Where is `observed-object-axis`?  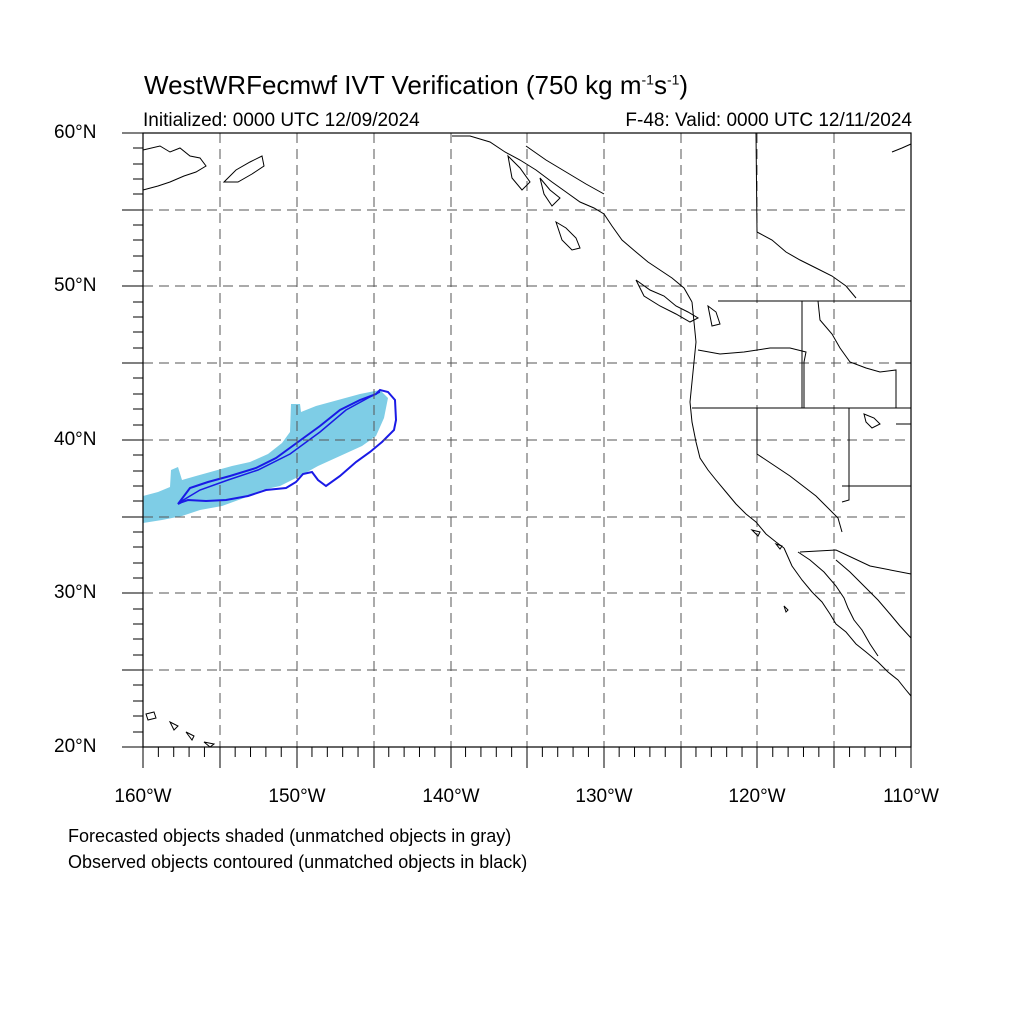
observed-object-axis is located at coordinates (280, 447).